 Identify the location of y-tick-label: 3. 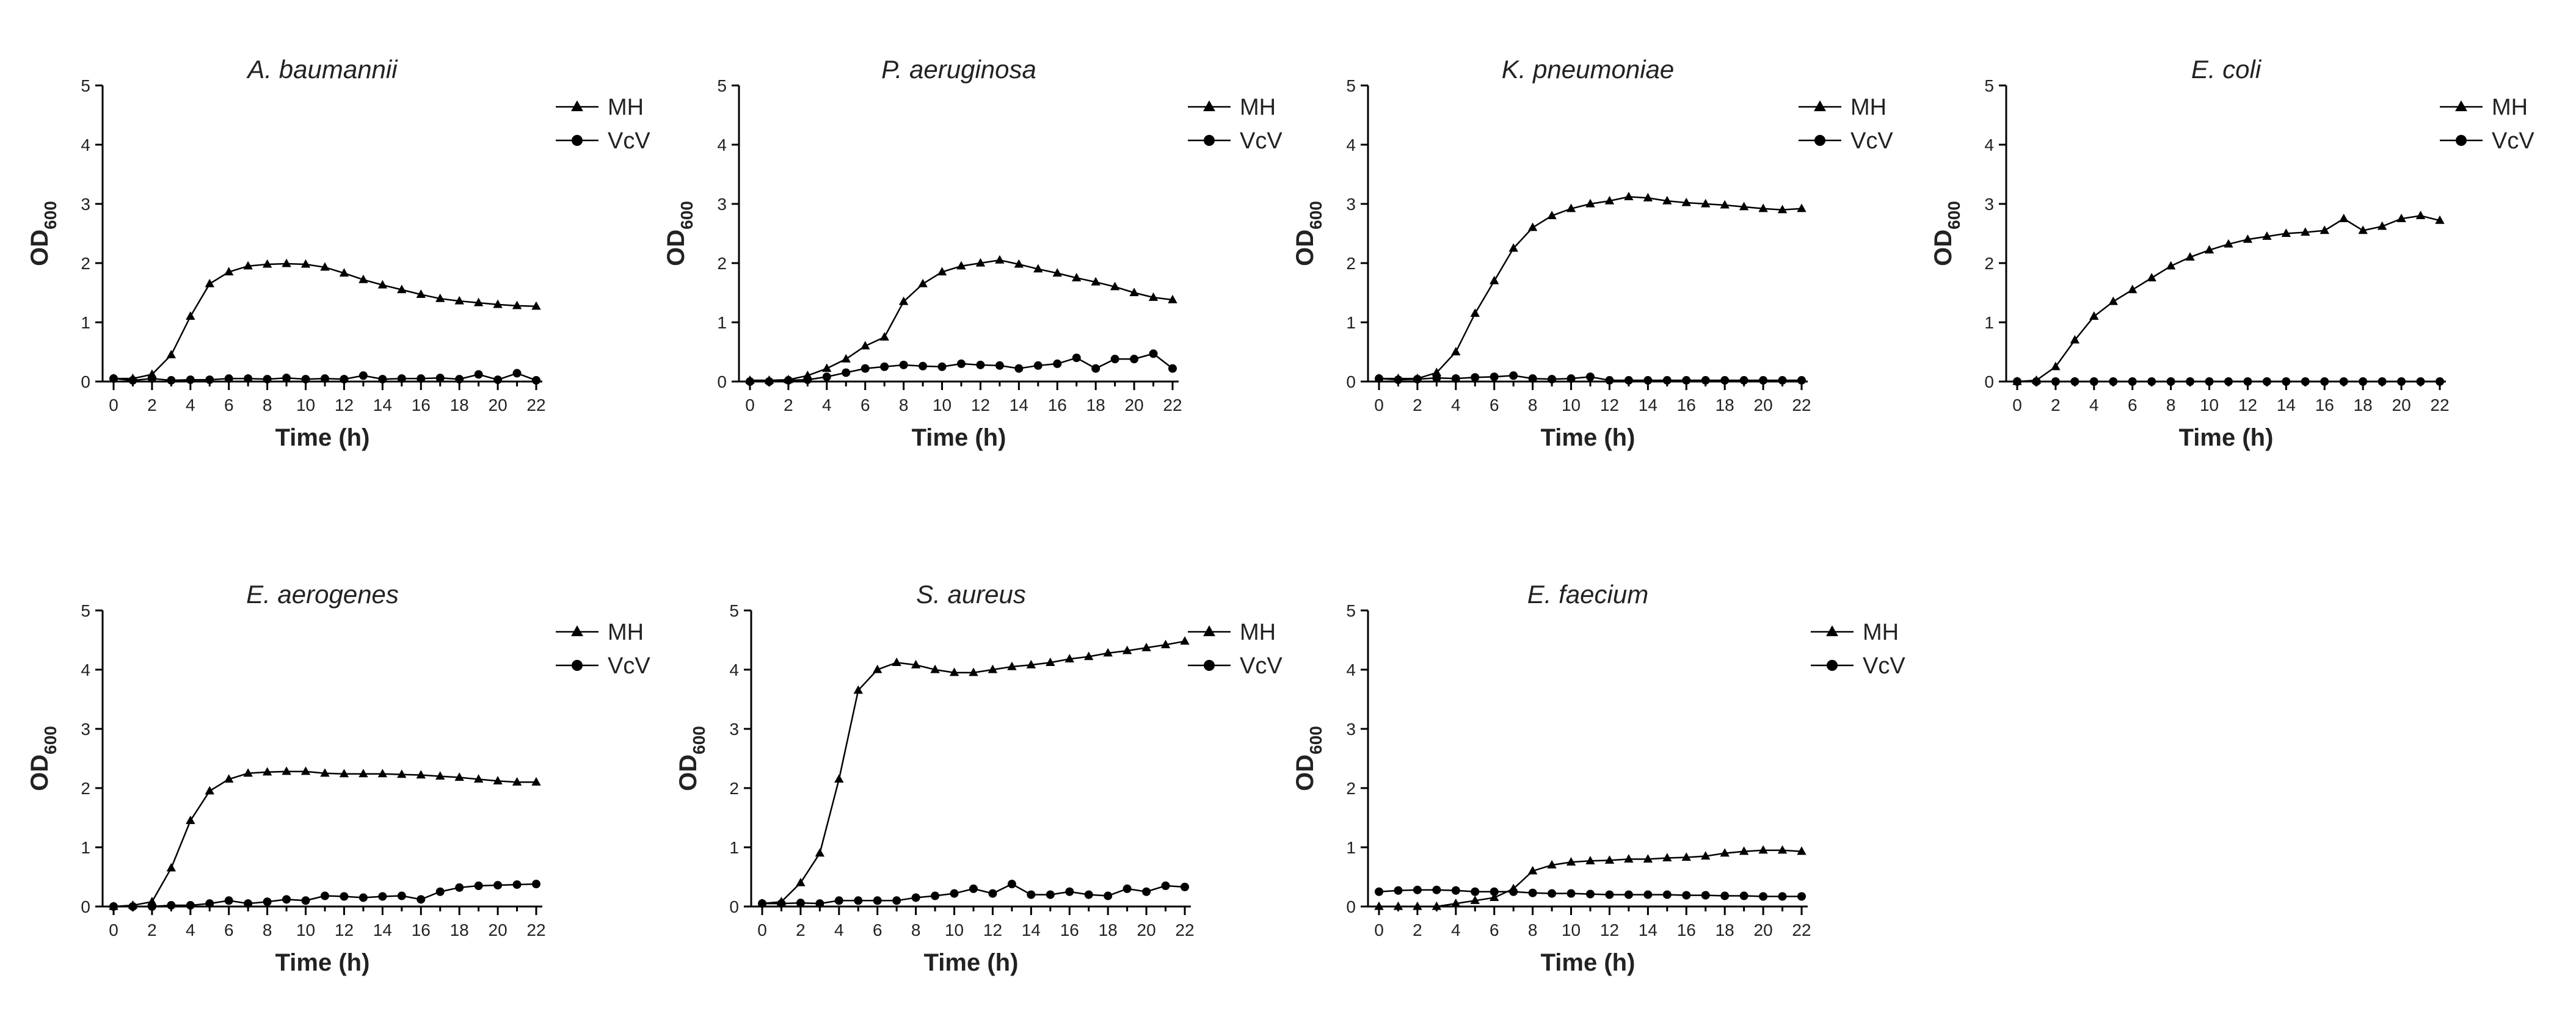
(85, 729).